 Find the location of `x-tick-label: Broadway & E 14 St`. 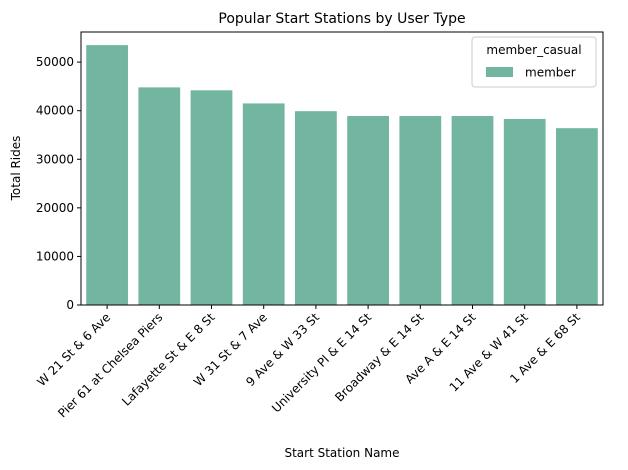

x-tick-label: Broadway & E 14 St is located at coordinates (379, 357).